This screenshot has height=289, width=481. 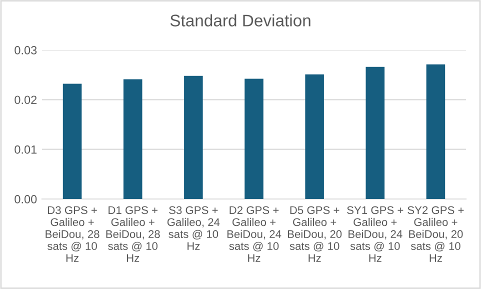 What do you see at coordinates (193, 228) in the screenshot?
I see `x-tick-label: S3 GPS + Galileo, 24 sats @ 10 Hz` at bounding box center [193, 228].